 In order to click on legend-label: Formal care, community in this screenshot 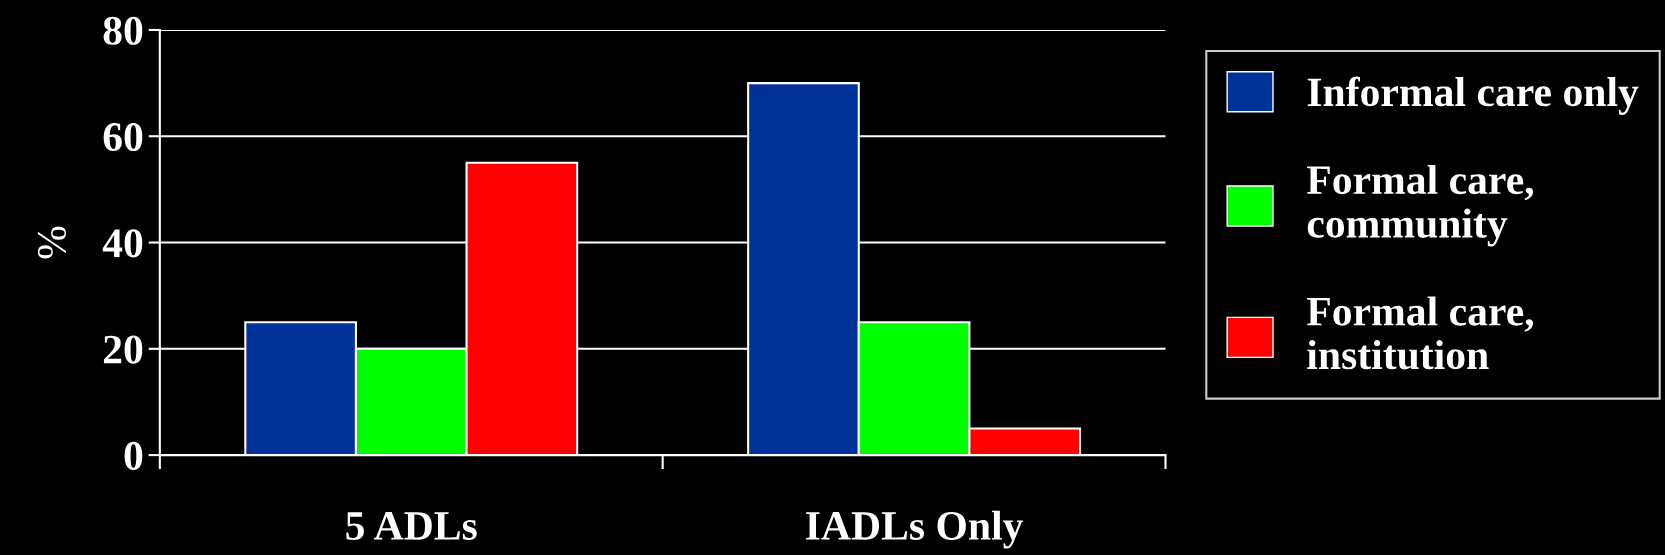, I will do `click(1420, 205)`.